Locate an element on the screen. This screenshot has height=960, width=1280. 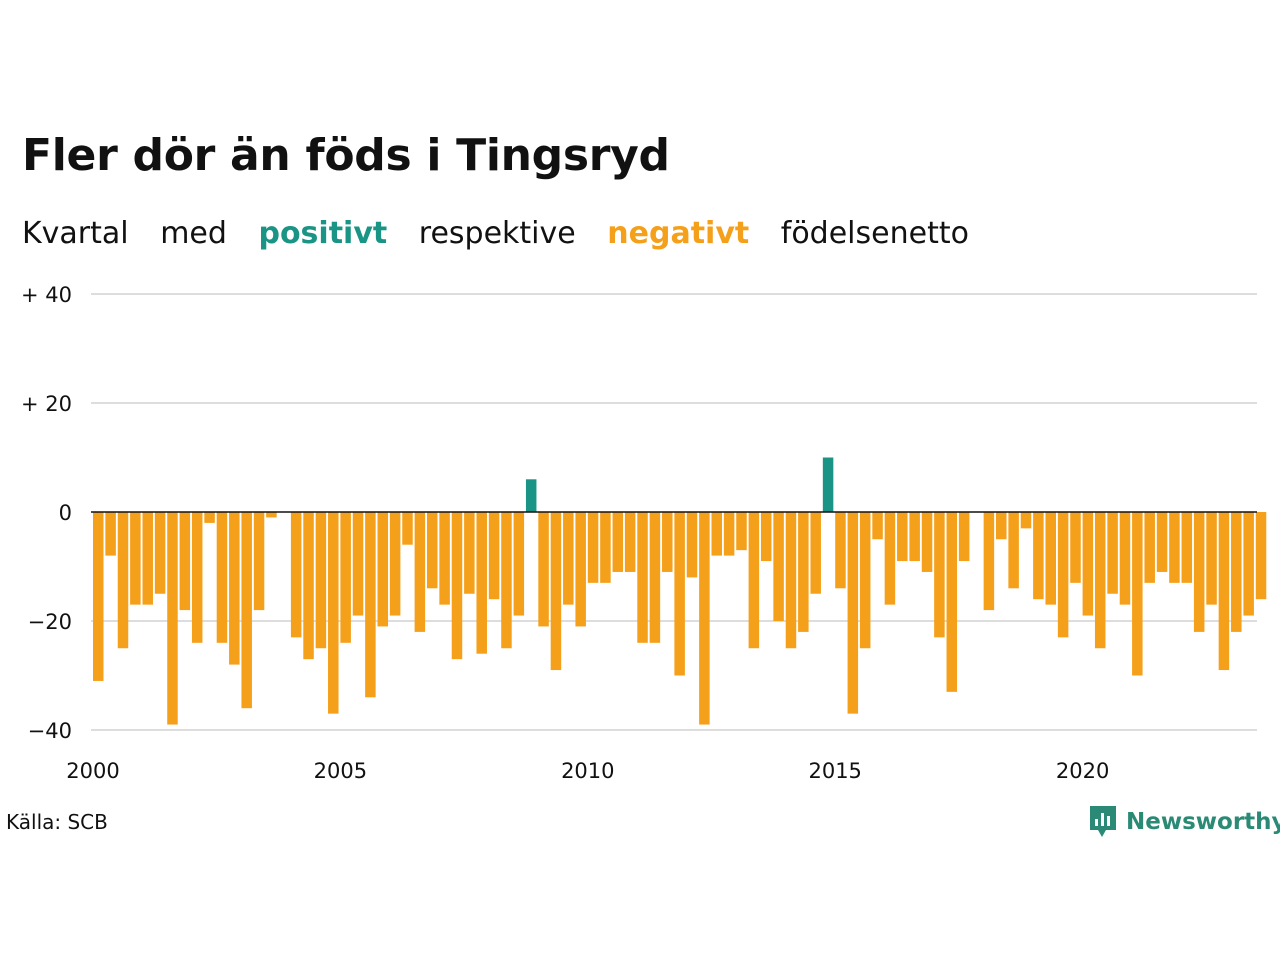
x-tick-label: 2015 is located at coordinates (834, 771).